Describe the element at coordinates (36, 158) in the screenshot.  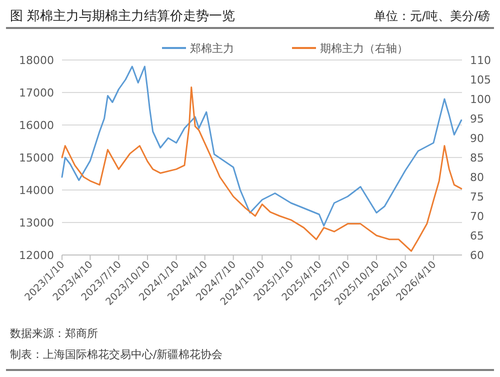
I see `y-tick-label: 15000` at that location.